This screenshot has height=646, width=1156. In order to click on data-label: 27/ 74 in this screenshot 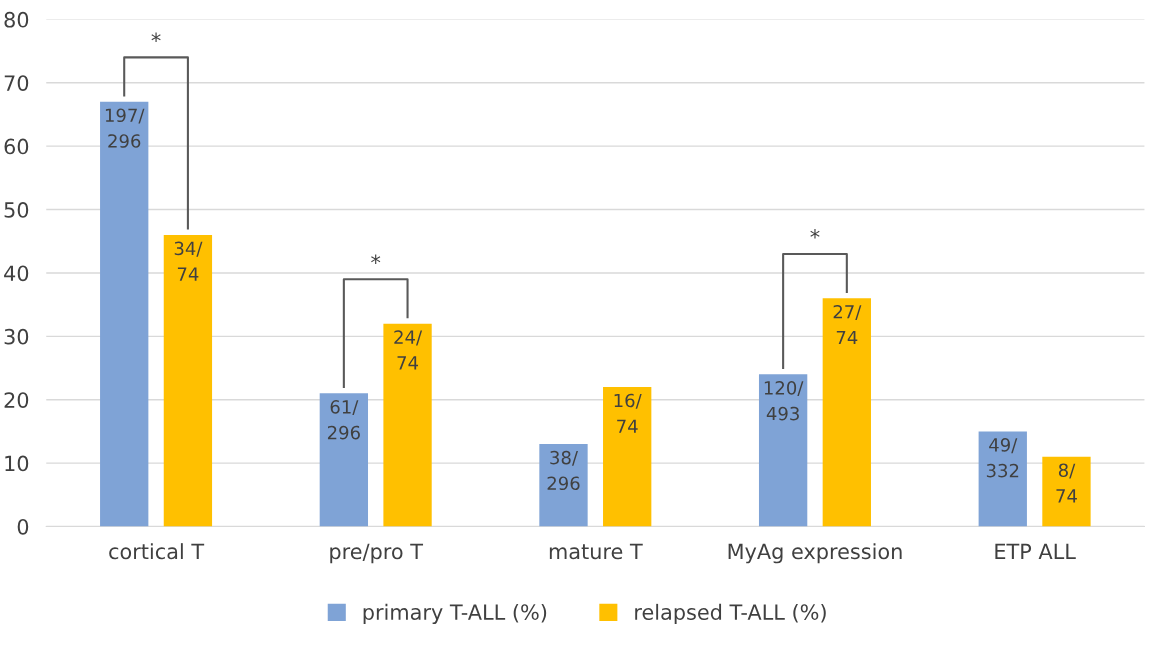, I will do `click(847, 324)`.